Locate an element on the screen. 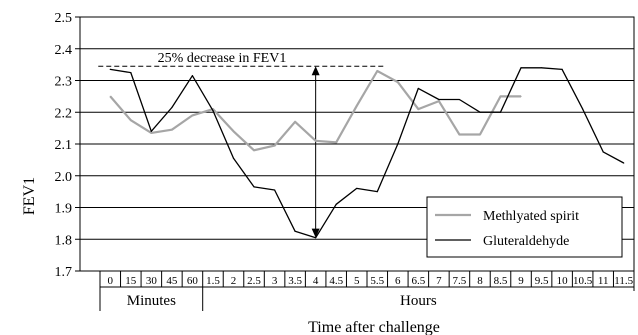 The height and width of the screenshot is (335, 638). x-tick-label: 7.5 is located at coordinates (460, 281).